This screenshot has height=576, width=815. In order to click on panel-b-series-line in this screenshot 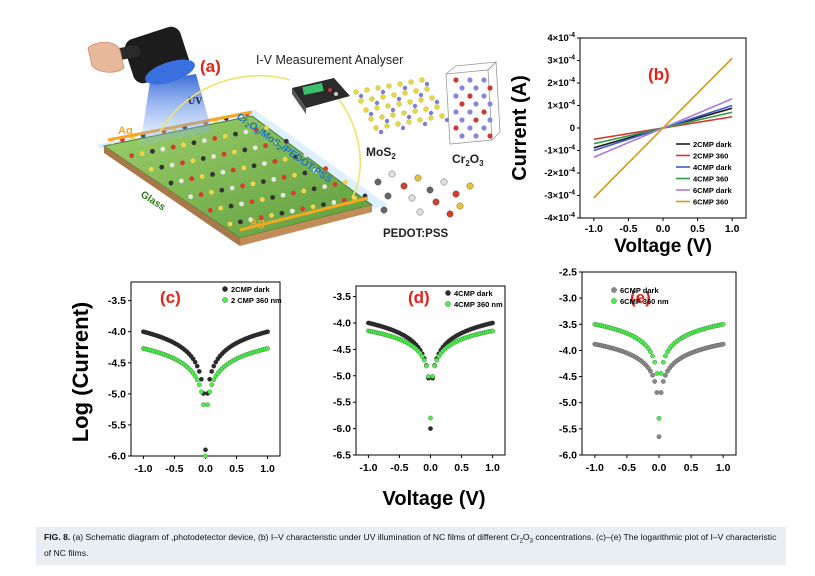, I will do `click(663, 128)`.